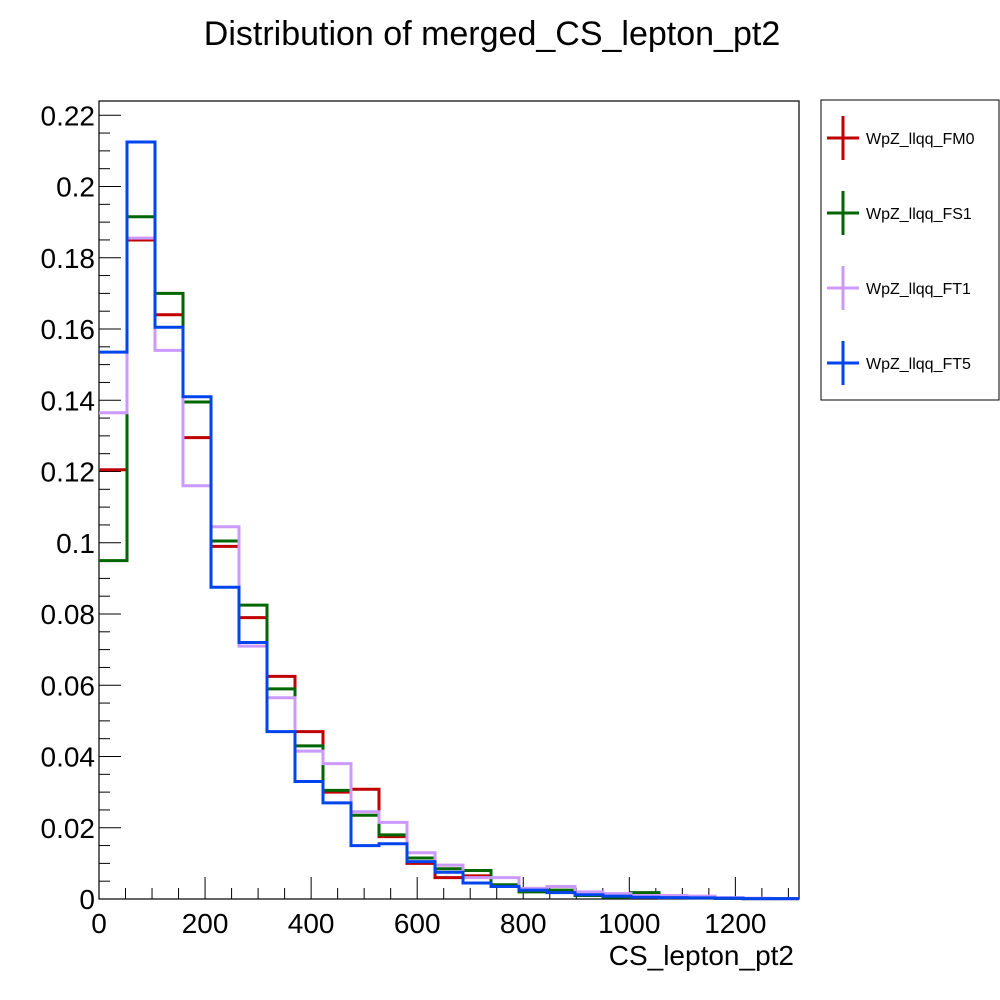 The height and width of the screenshot is (1000, 1000). Describe the element at coordinates (68, 614) in the screenshot. I see `y-tick-label: 0.08` at that location.